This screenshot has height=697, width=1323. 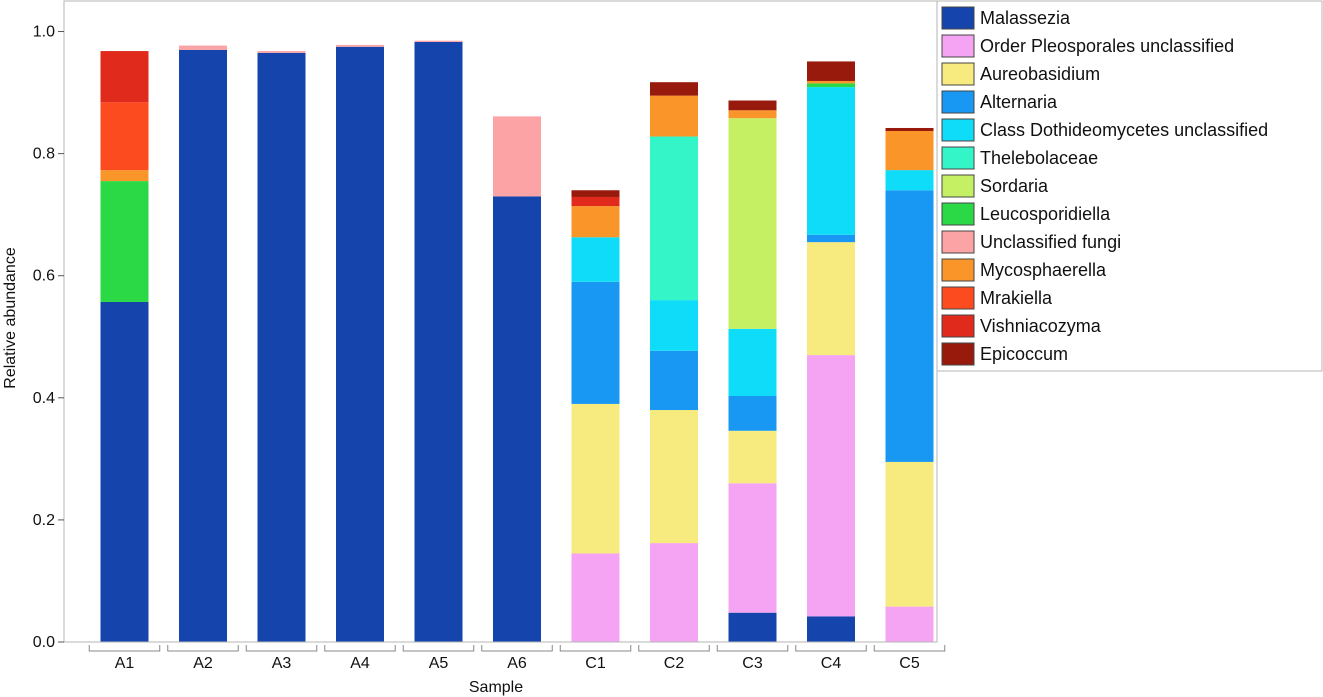 I want to click on x-tick-label-c2: C2, so click(x=674, y=663).